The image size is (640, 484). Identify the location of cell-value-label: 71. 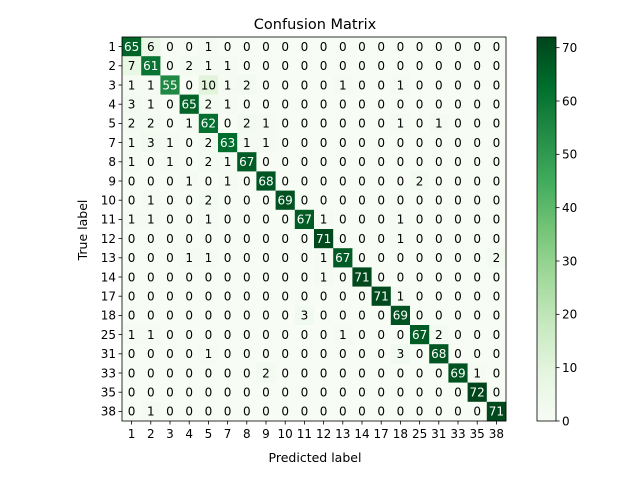
(381, 297).